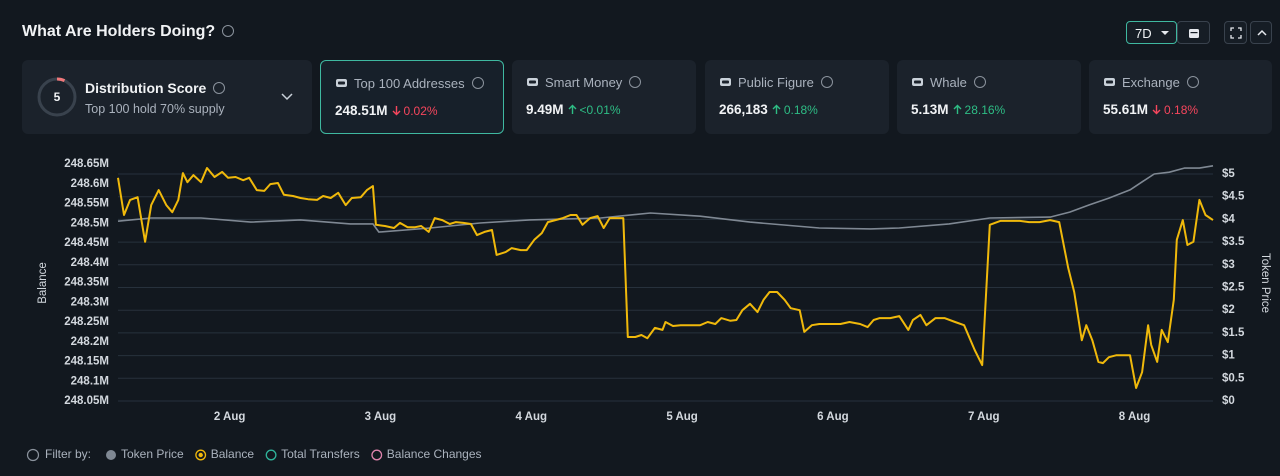  I want to click on y-tick-label: 248.4M, so click(90, 263).